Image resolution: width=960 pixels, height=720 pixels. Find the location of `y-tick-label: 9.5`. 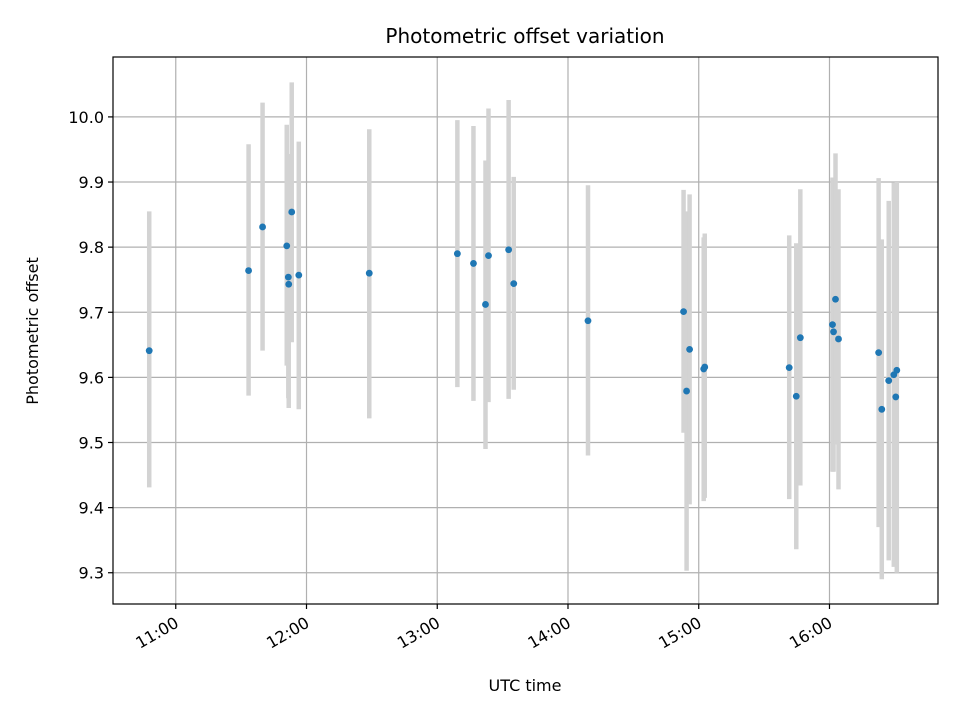

y-tick-label: 9.5 is located at coordinates (91, 443).